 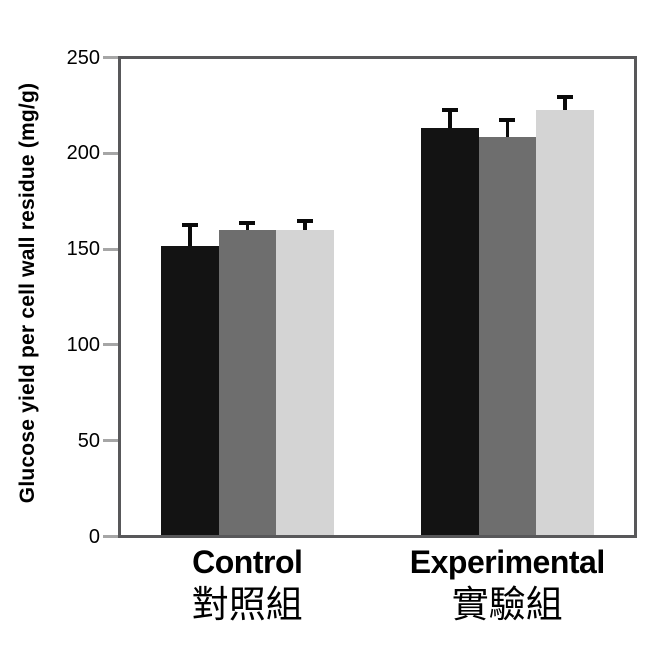 I want to click on error-bar-stem-experimental-dark-gray, so click(x=507, y=129).